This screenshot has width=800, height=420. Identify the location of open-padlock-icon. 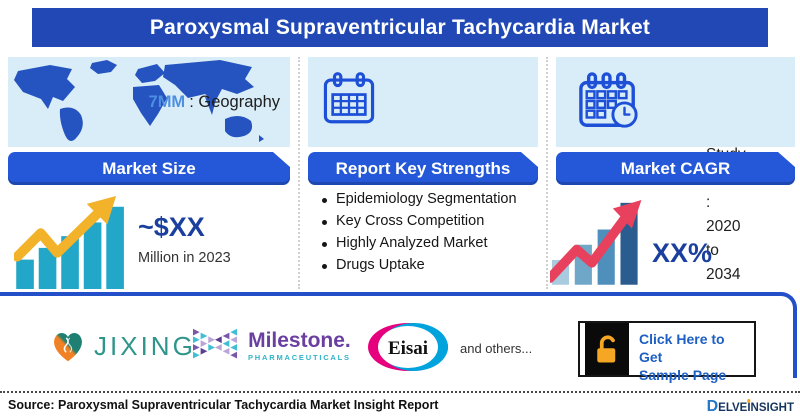
(606, 349).